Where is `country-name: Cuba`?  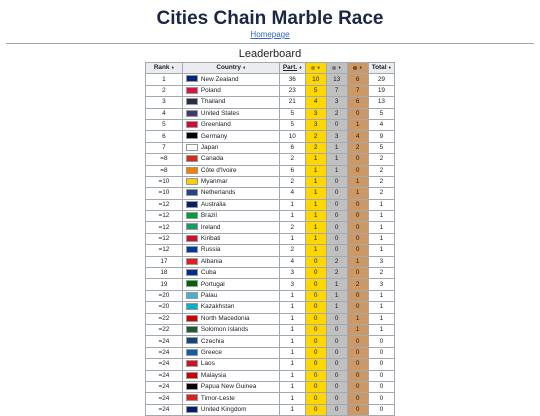 country-name: Cuba is located at coordinates (208, 273).